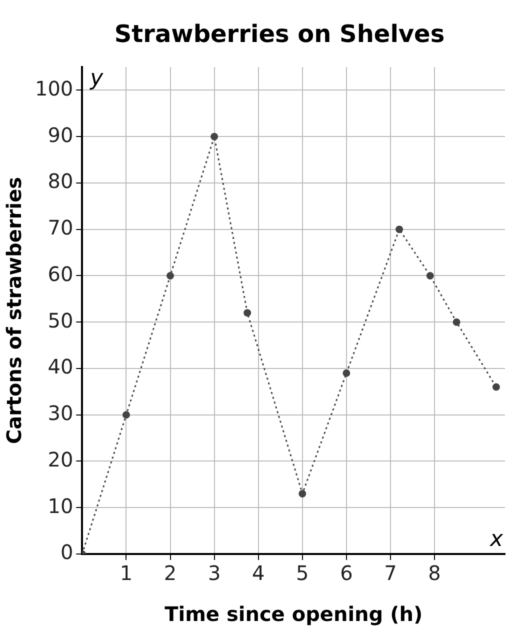 The height and width of the screenshot is (639, 519). What do you see at coordinates (61, 506) in the screenshot?
I see `y-tick-label: 10` at bounding box center [61, 506].